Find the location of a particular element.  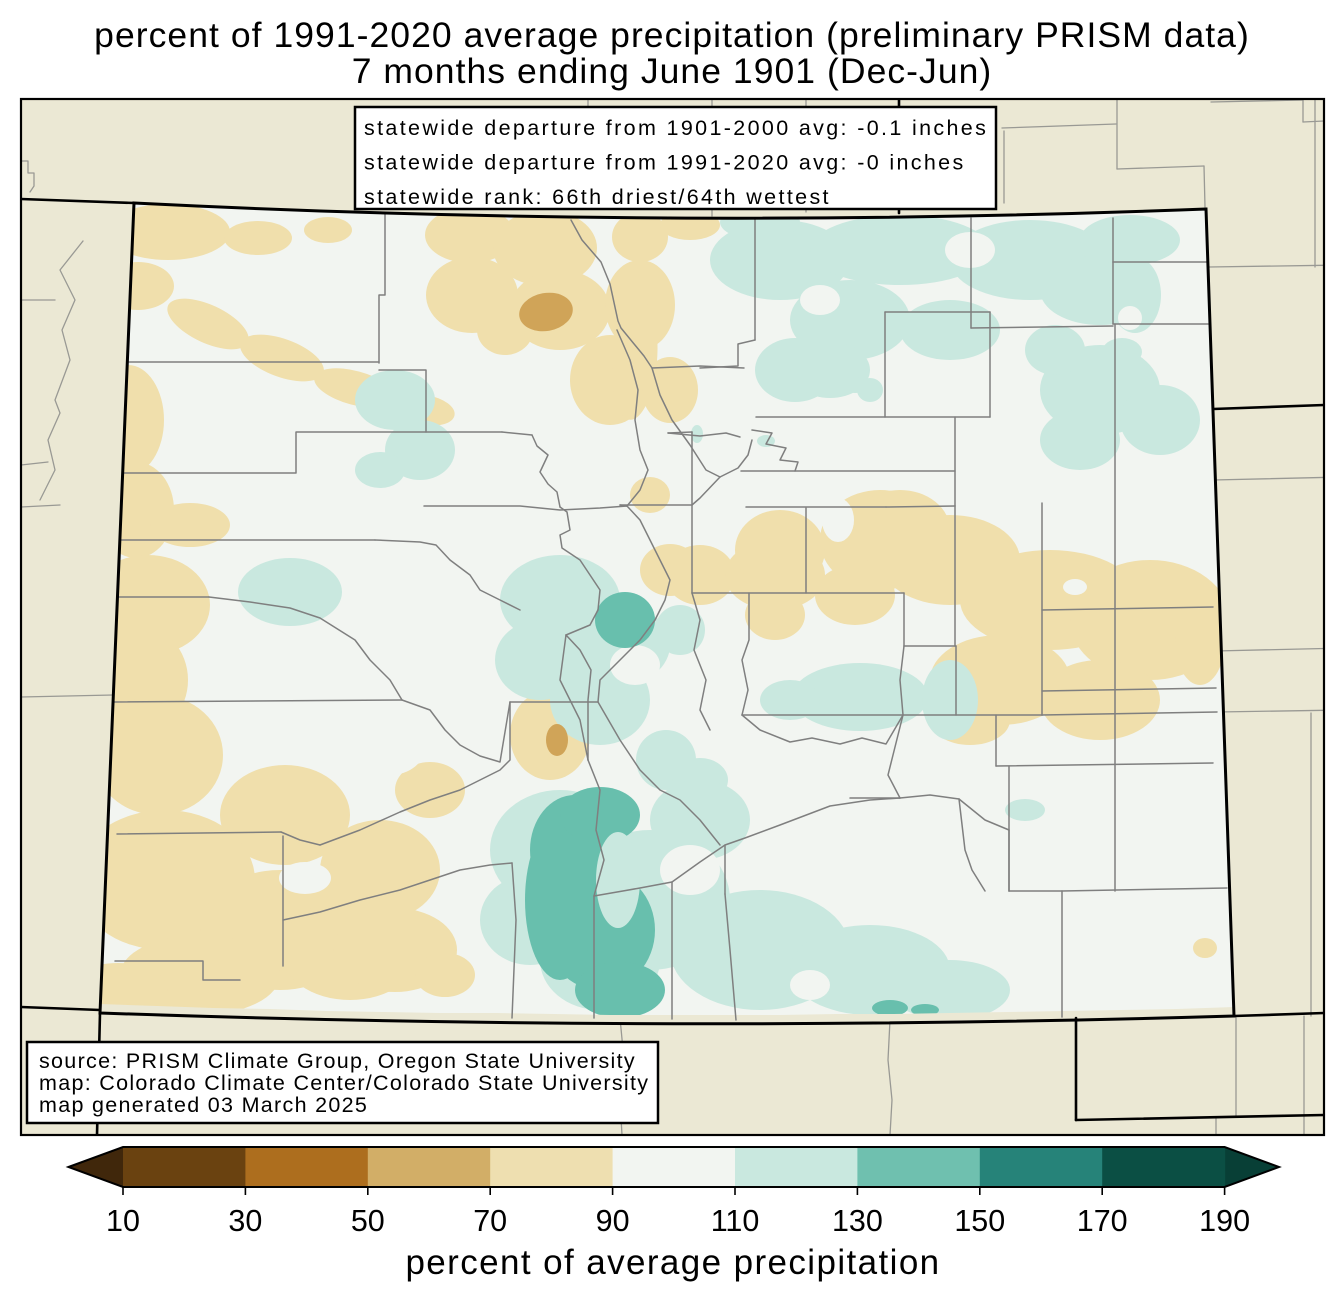

svg-text: 150 is located at coordinates (979, 1221).